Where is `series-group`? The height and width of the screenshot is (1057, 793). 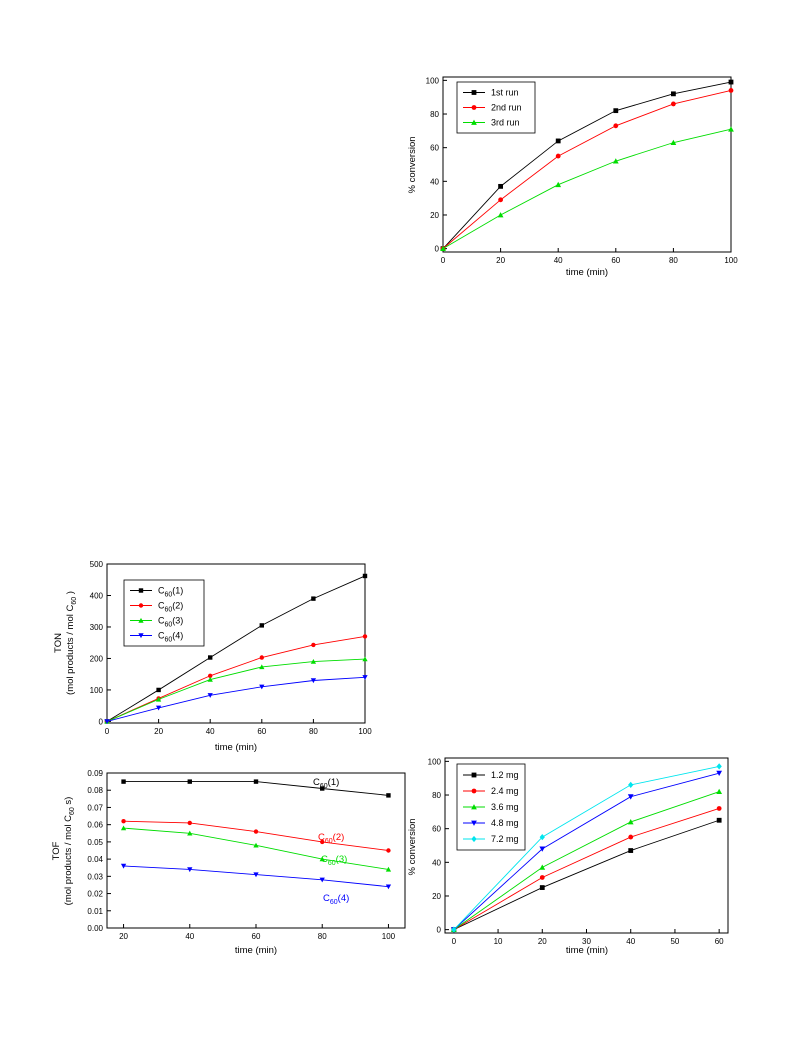
series-group is located at coordinates (586, 848).